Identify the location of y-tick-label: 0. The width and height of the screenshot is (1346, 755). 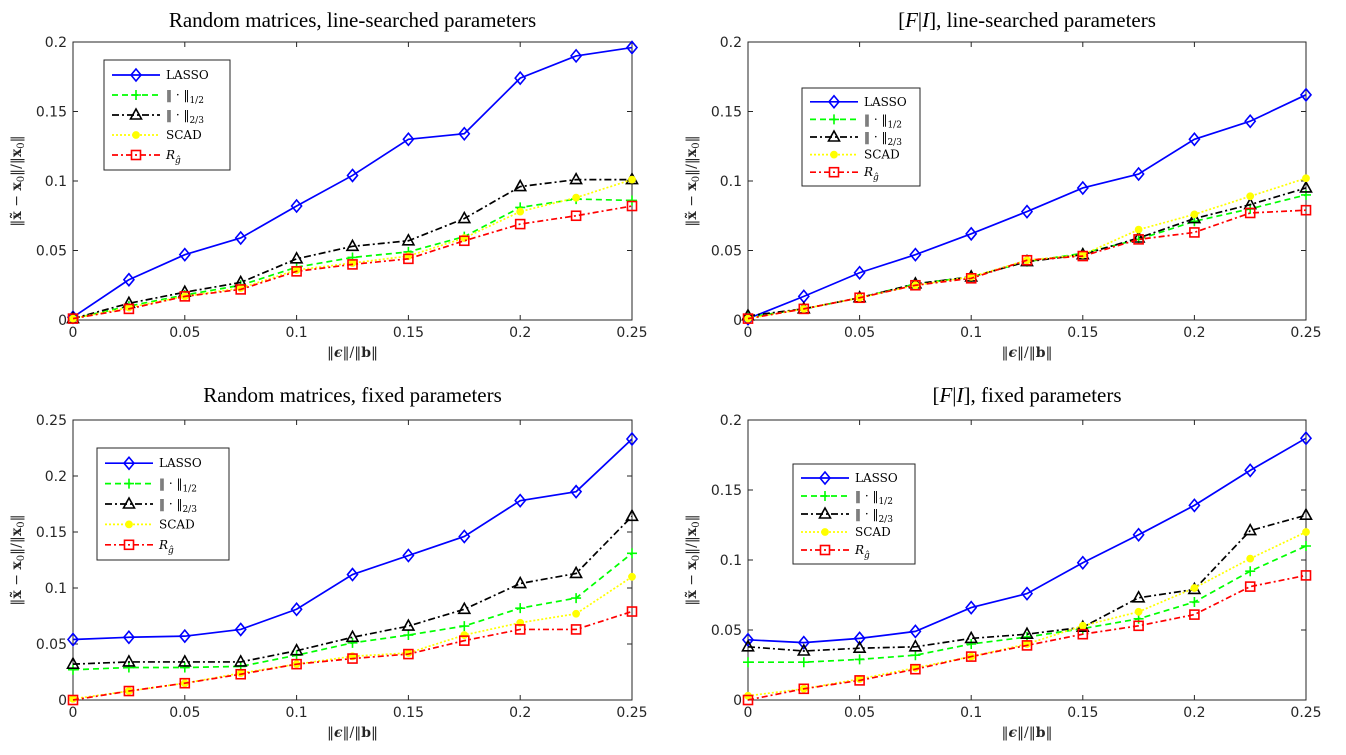
(737, 701).